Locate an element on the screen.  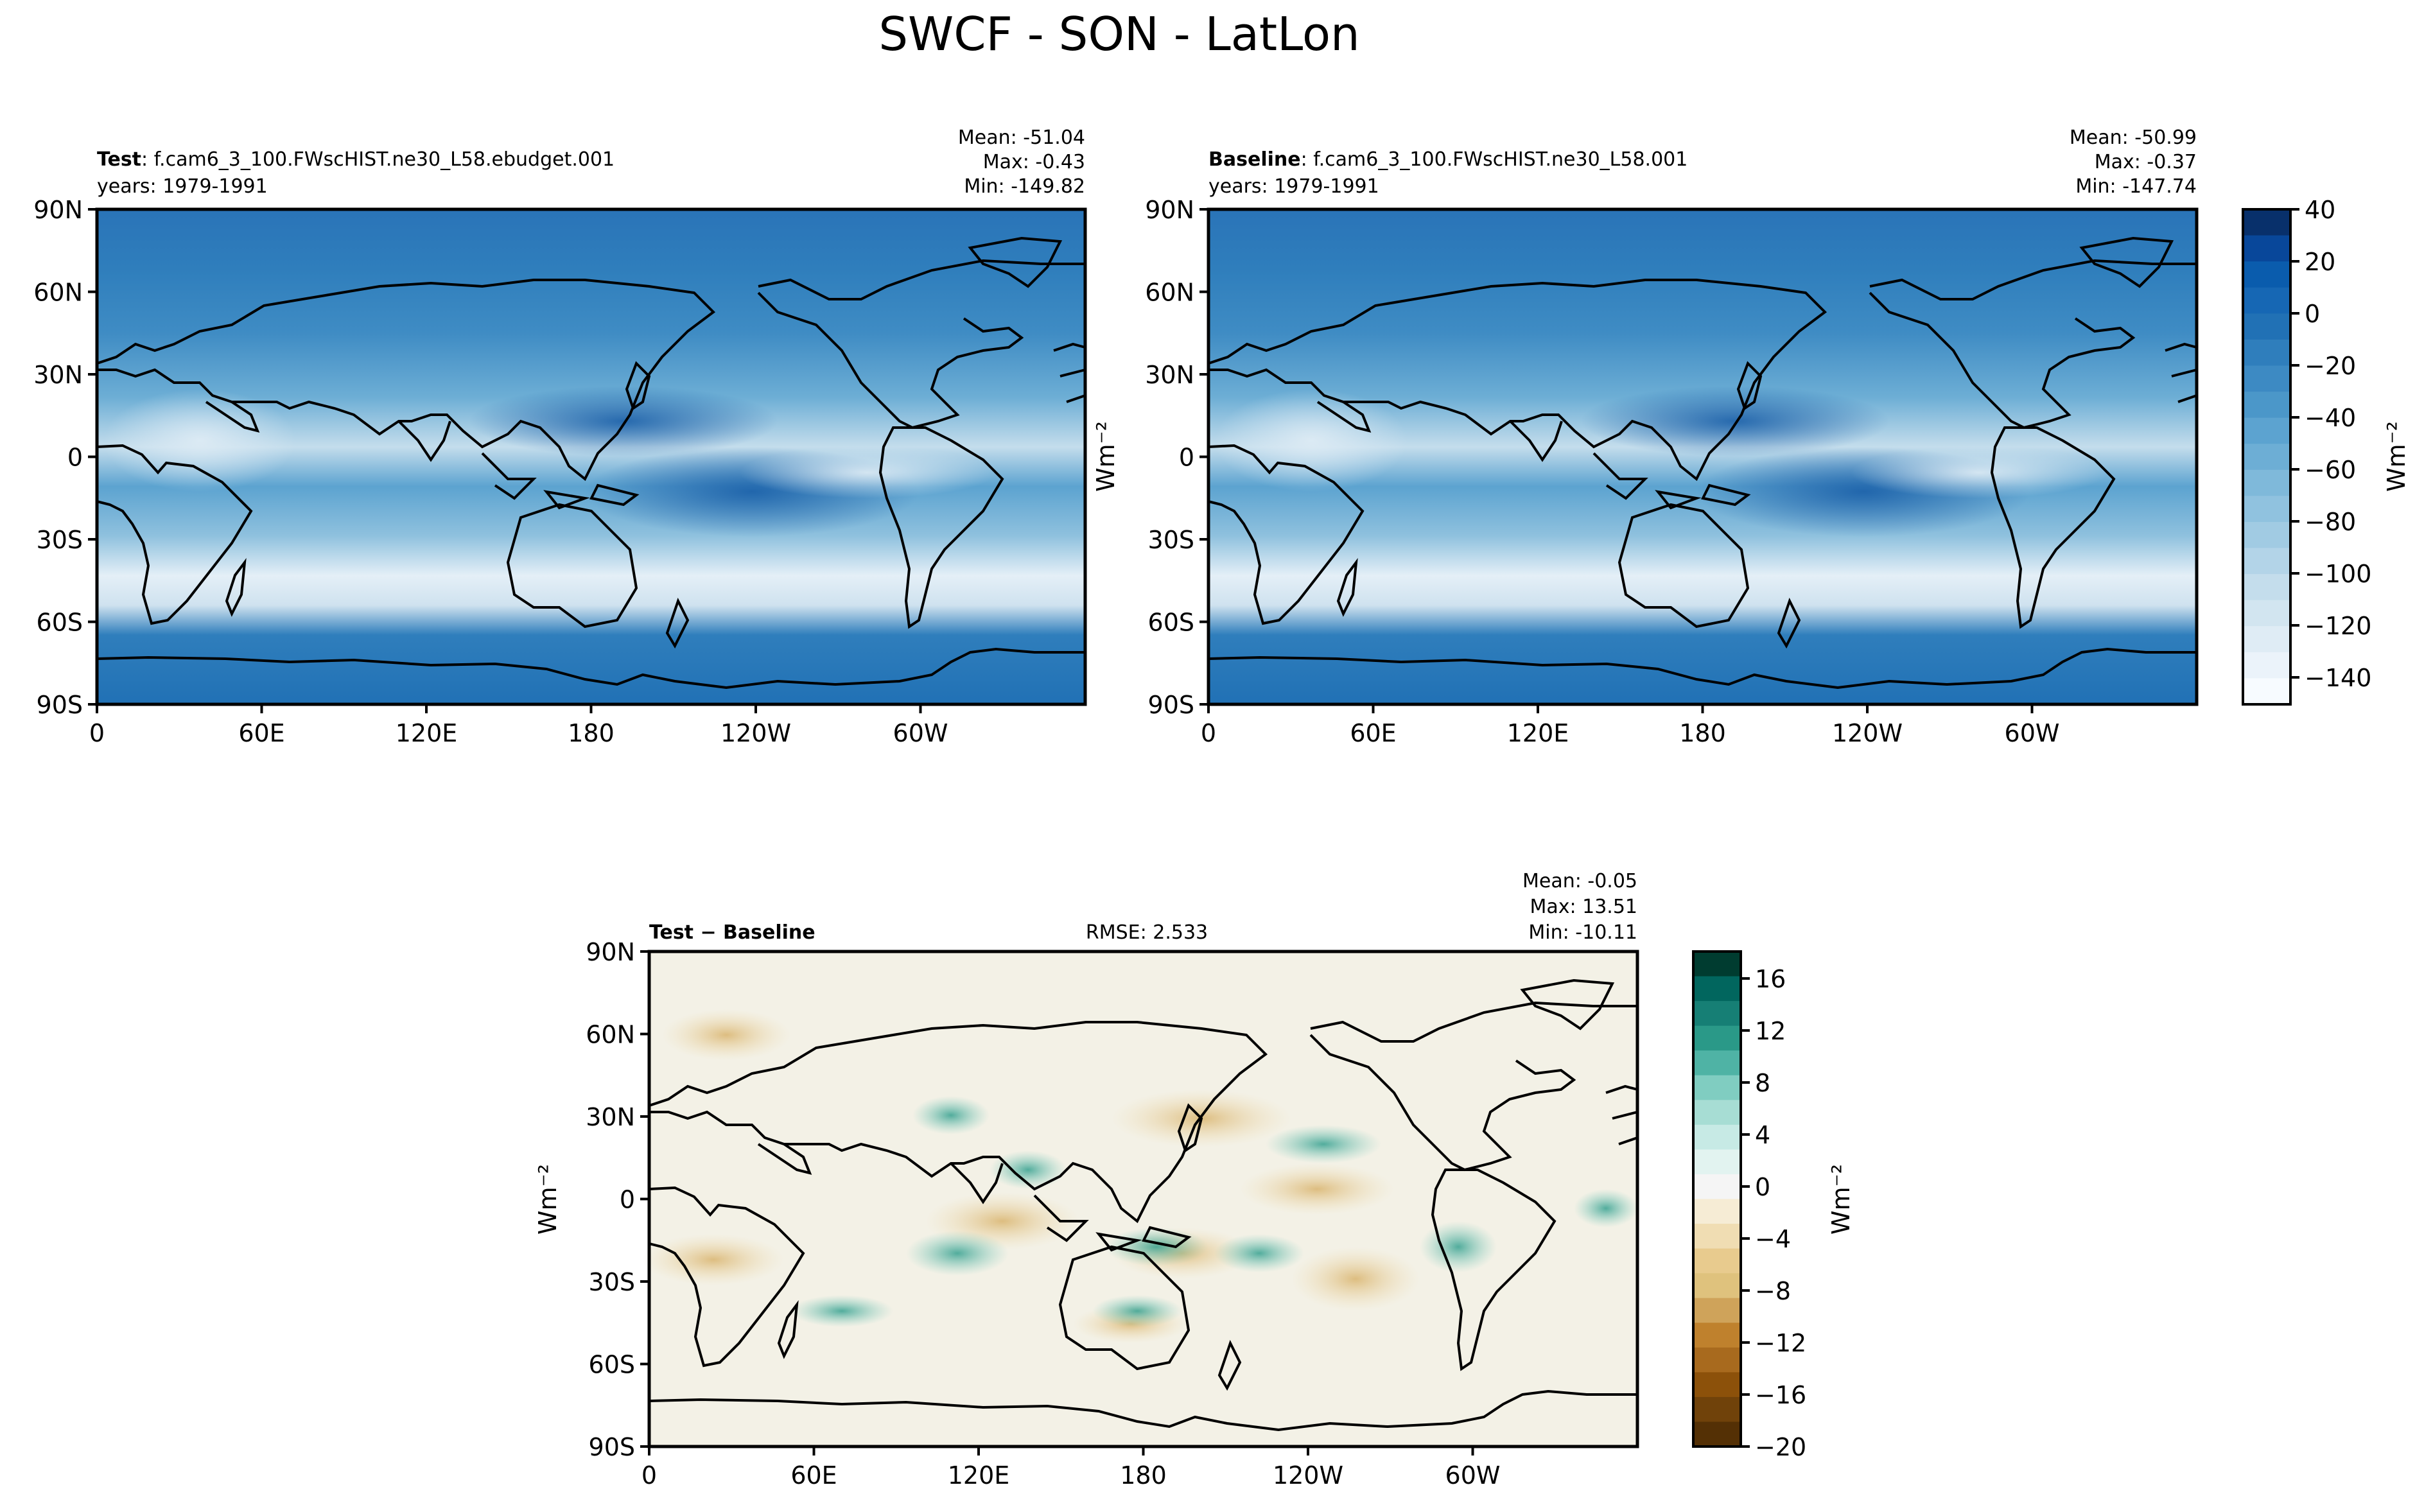
colorbar-tick-label: 12 is located at coordinates (1770, 1031).